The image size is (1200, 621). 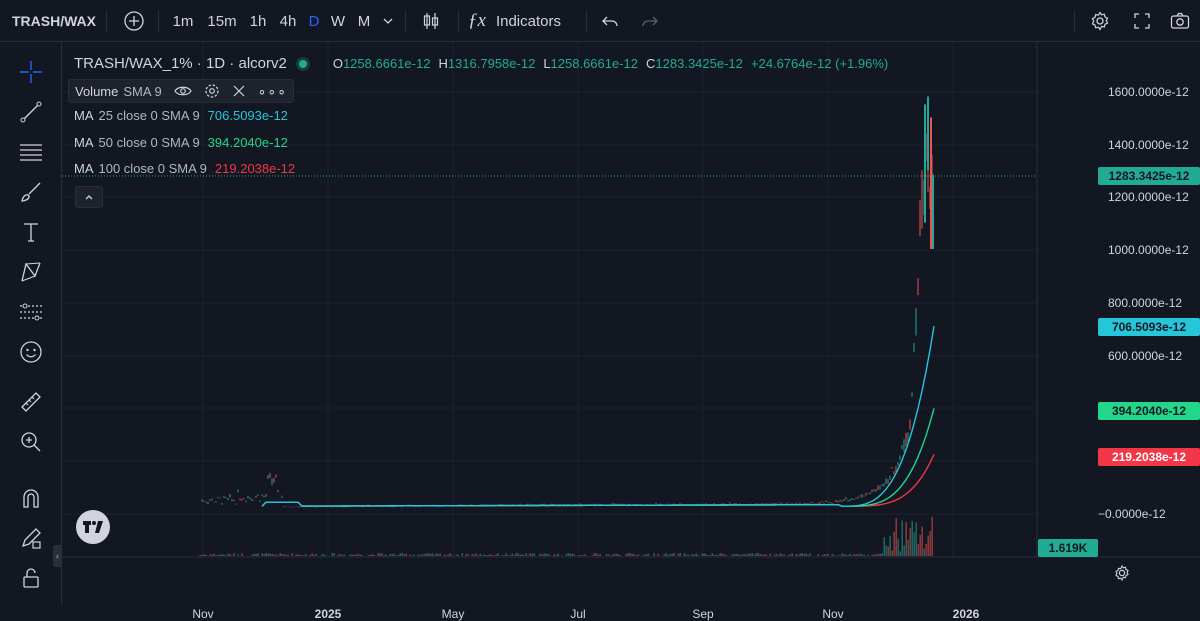 What do you see at coordinates (31, 152) in the screenshot?
I see `fib-tool-button` at bounding box center [31, 152].